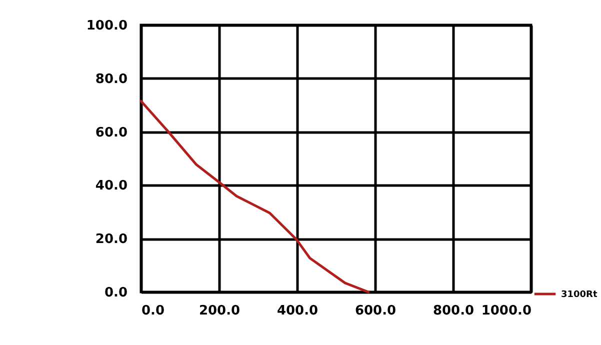 This screenshot has width=601, height=345. Describe the element at coordinates (579, 295) in the screenshot. I see `legend-label: 3100Rt` at that location.